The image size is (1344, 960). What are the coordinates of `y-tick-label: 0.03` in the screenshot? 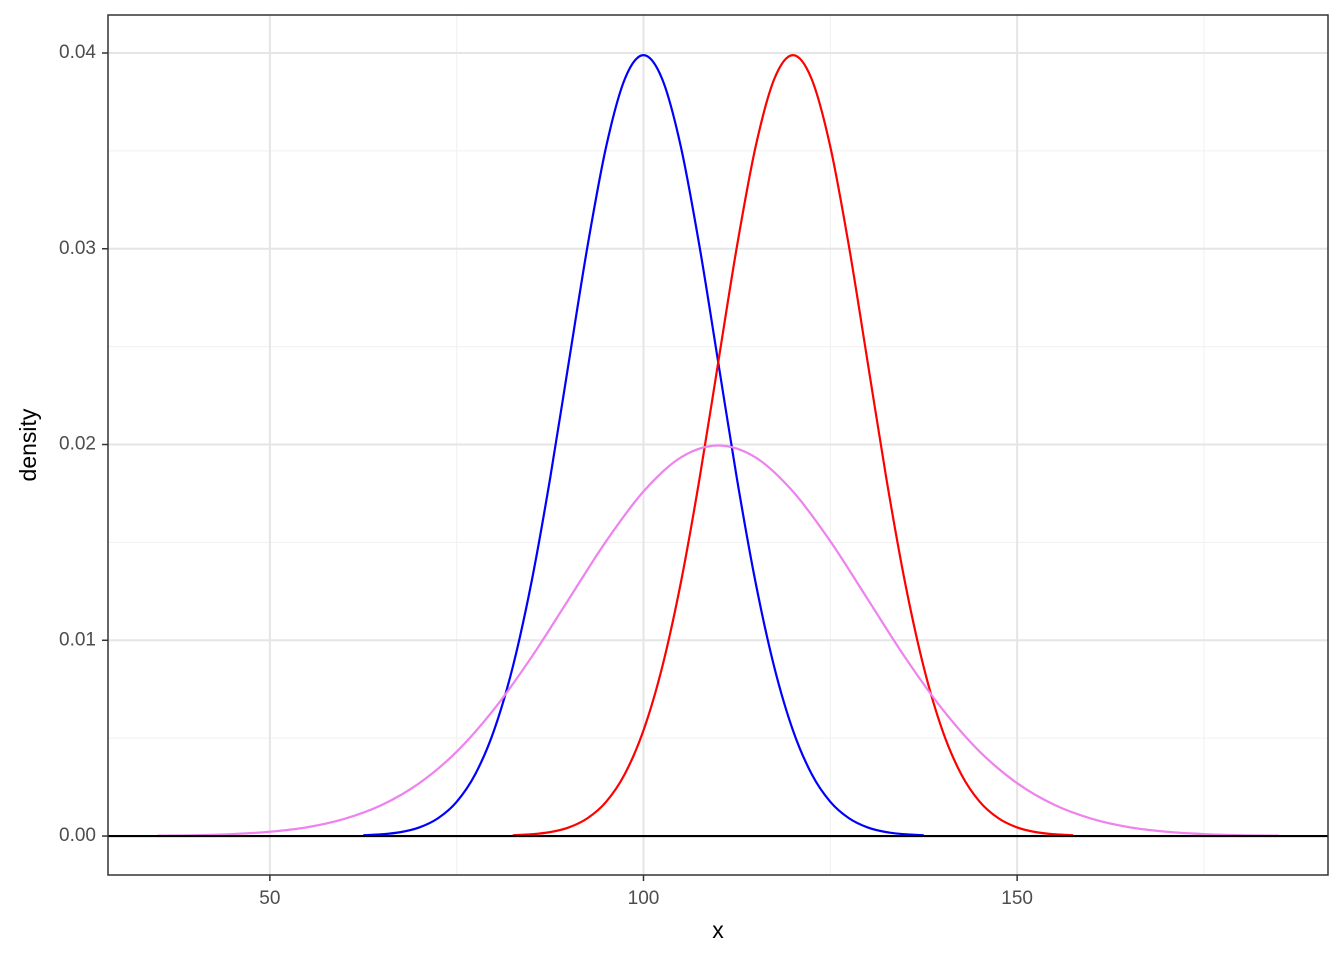 It's located at (77, 248).